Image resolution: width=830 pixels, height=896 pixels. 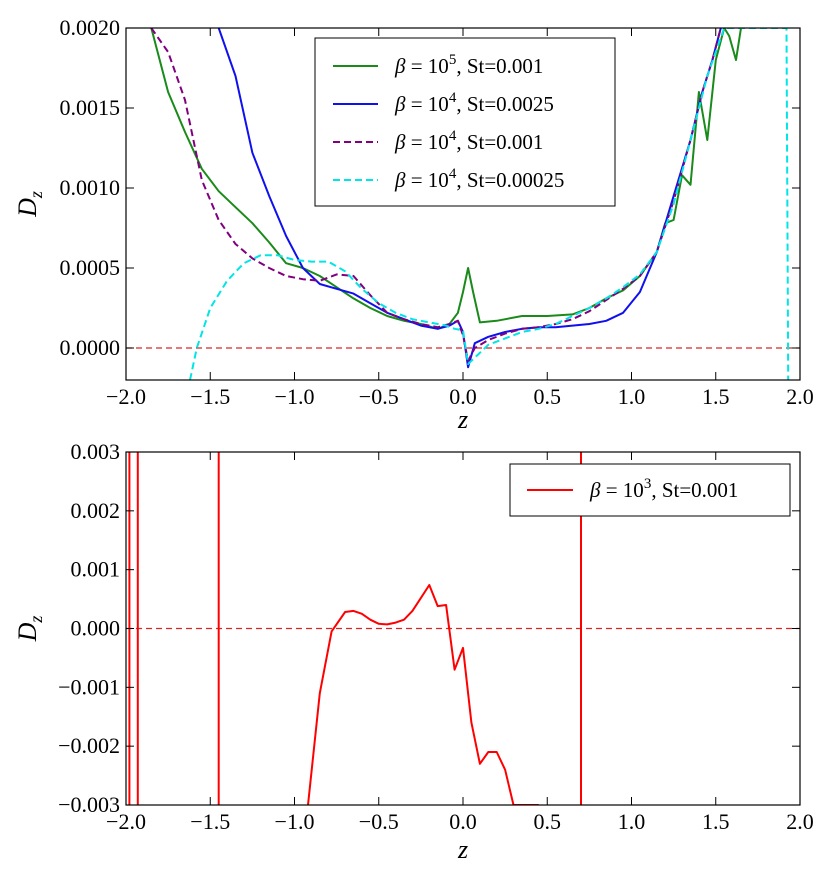 I want to click on legend-label-1: β = 103, St=0.001, so click(x=663, y=489).